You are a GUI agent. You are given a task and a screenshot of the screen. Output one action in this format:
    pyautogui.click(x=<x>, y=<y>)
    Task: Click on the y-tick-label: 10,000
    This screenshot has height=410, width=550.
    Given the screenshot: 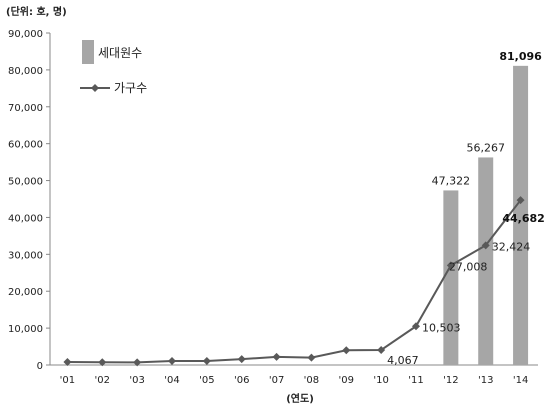 What is the action you would take?
    pyautogui.click(x=25, y=329)
    